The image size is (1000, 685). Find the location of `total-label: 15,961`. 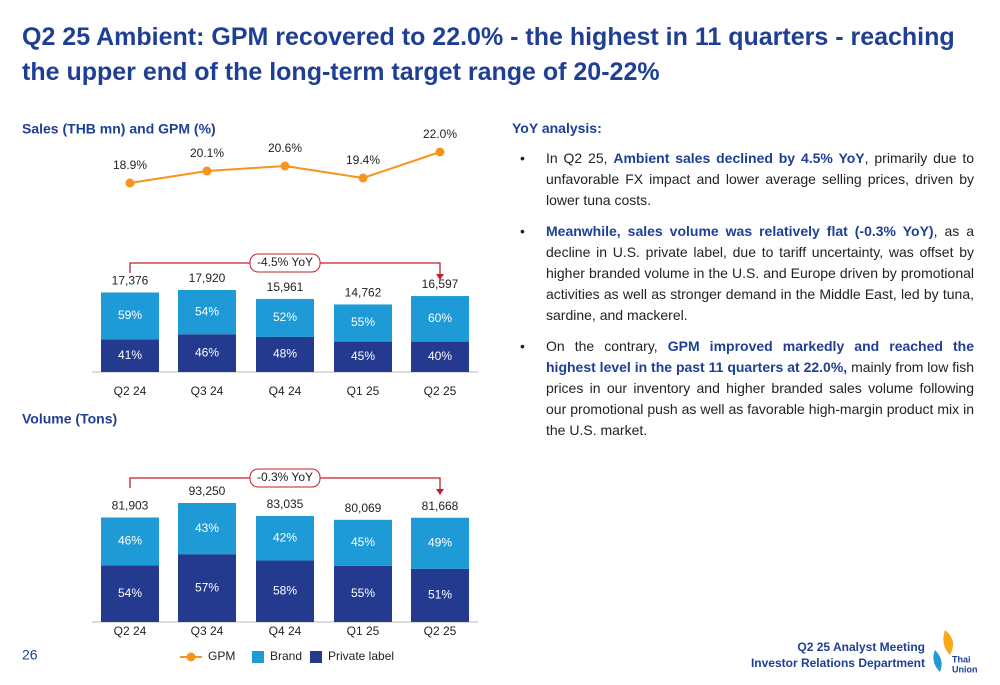

total-label: 15,961 is located at coordinates (285, 287).